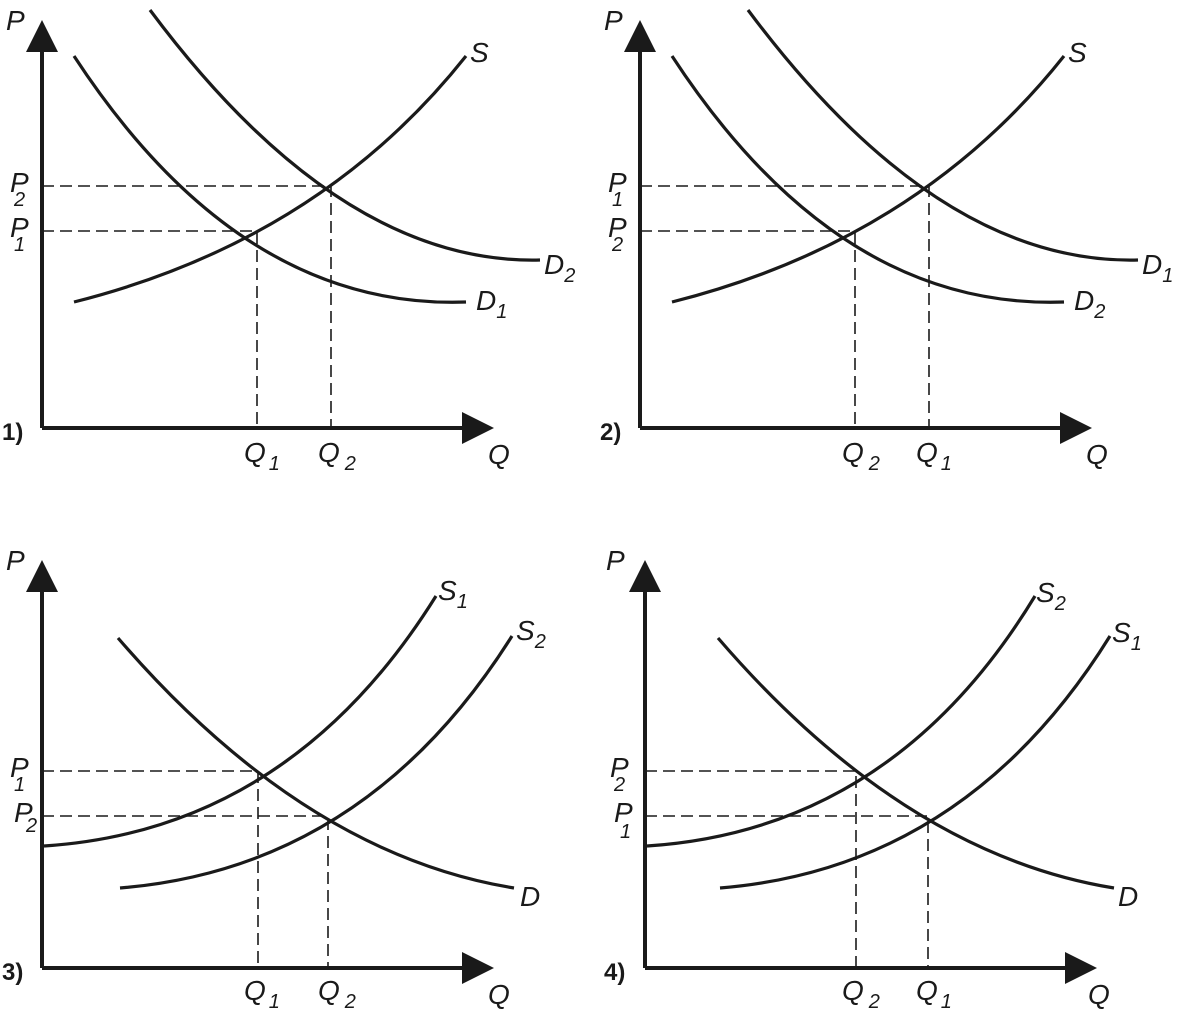 This screenshot has width=1177, height=1017. I want to click on panel-number: 1), so click(12, 432).